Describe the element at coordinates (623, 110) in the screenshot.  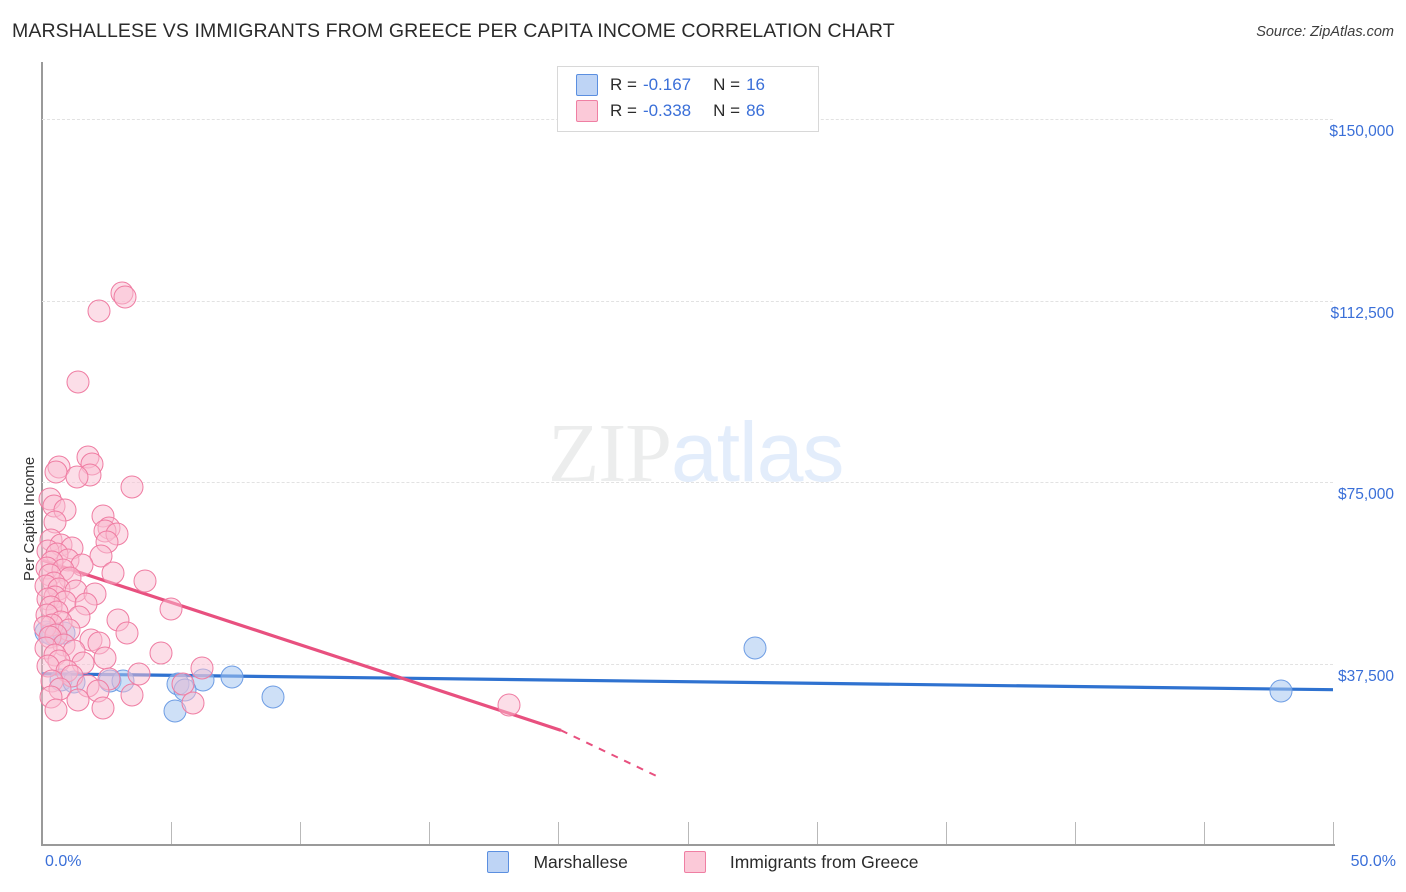
I see `legend-r-key-1: R =` at that location.